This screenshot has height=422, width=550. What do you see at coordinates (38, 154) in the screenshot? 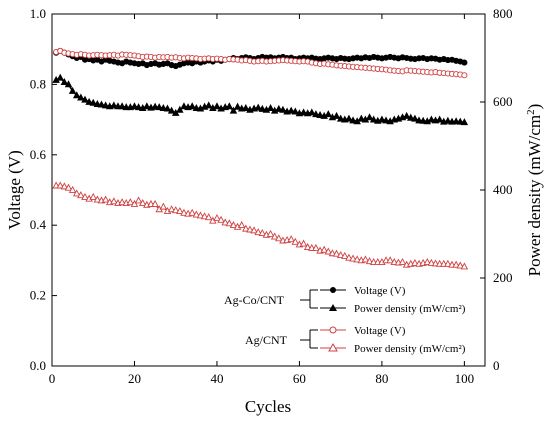
I see `y-tick-label-left: 0.6` at bounding box center [38, 154].